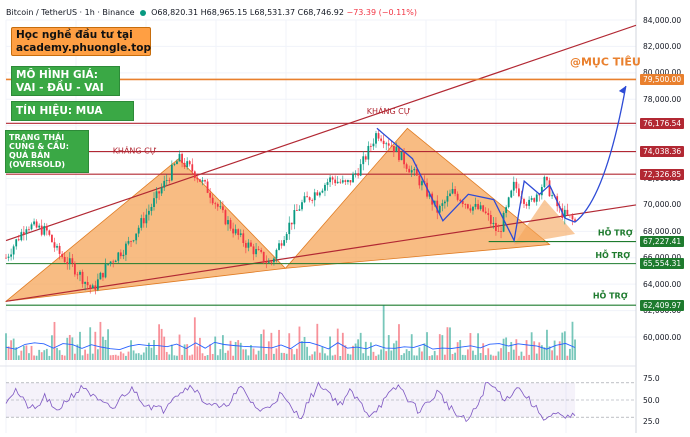  What do you see at coordinates (381, 12) in the screenshot?
I see `change-value: −73.39 (−0.11%)` at bounding box center [381, 12].